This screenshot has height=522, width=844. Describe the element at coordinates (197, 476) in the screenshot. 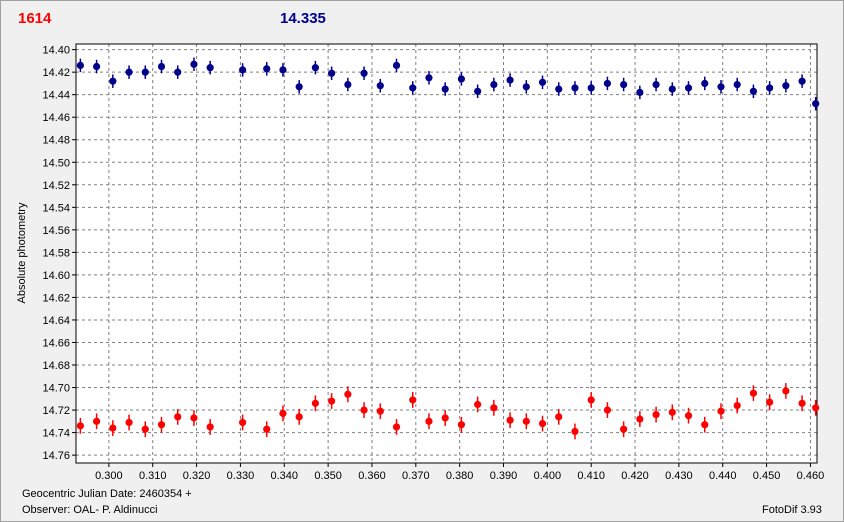

I see `x-tick-label: 0.320` at that location.